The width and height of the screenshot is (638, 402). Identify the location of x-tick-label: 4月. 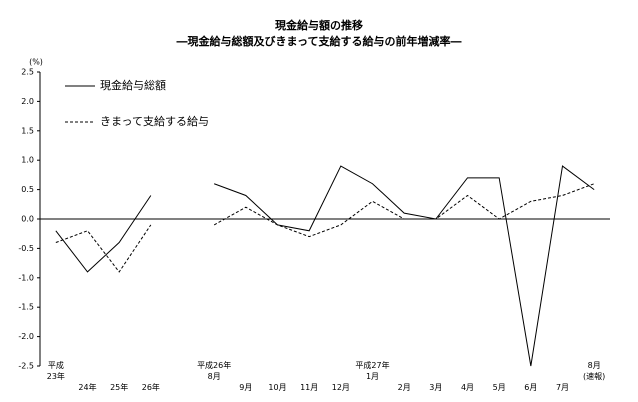
(467, 387).